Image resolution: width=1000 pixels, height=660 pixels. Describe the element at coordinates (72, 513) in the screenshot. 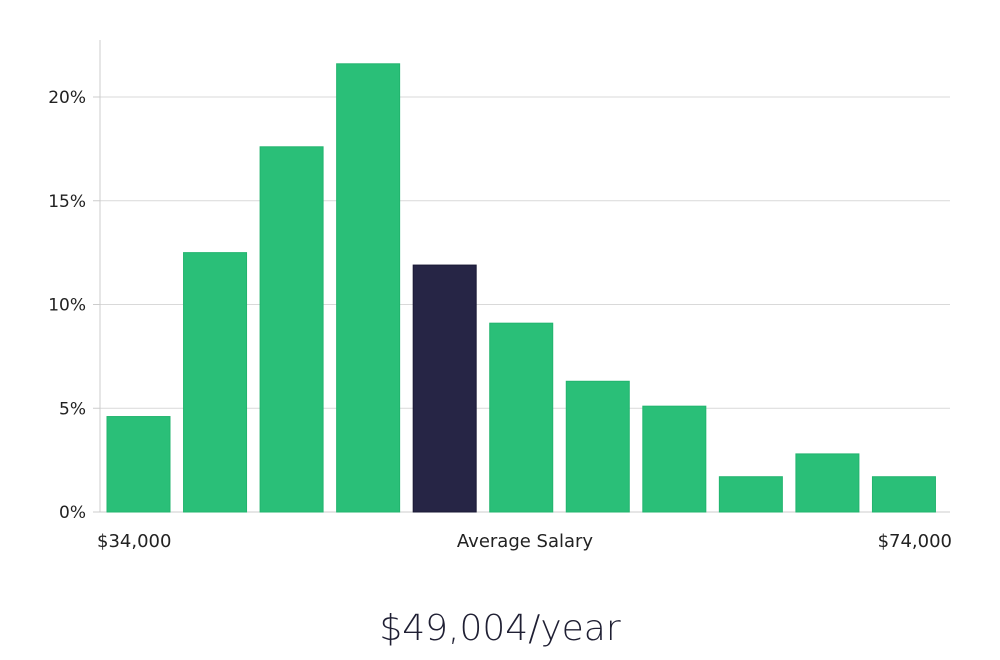

I see `y-tick-label: 0%` at that location.